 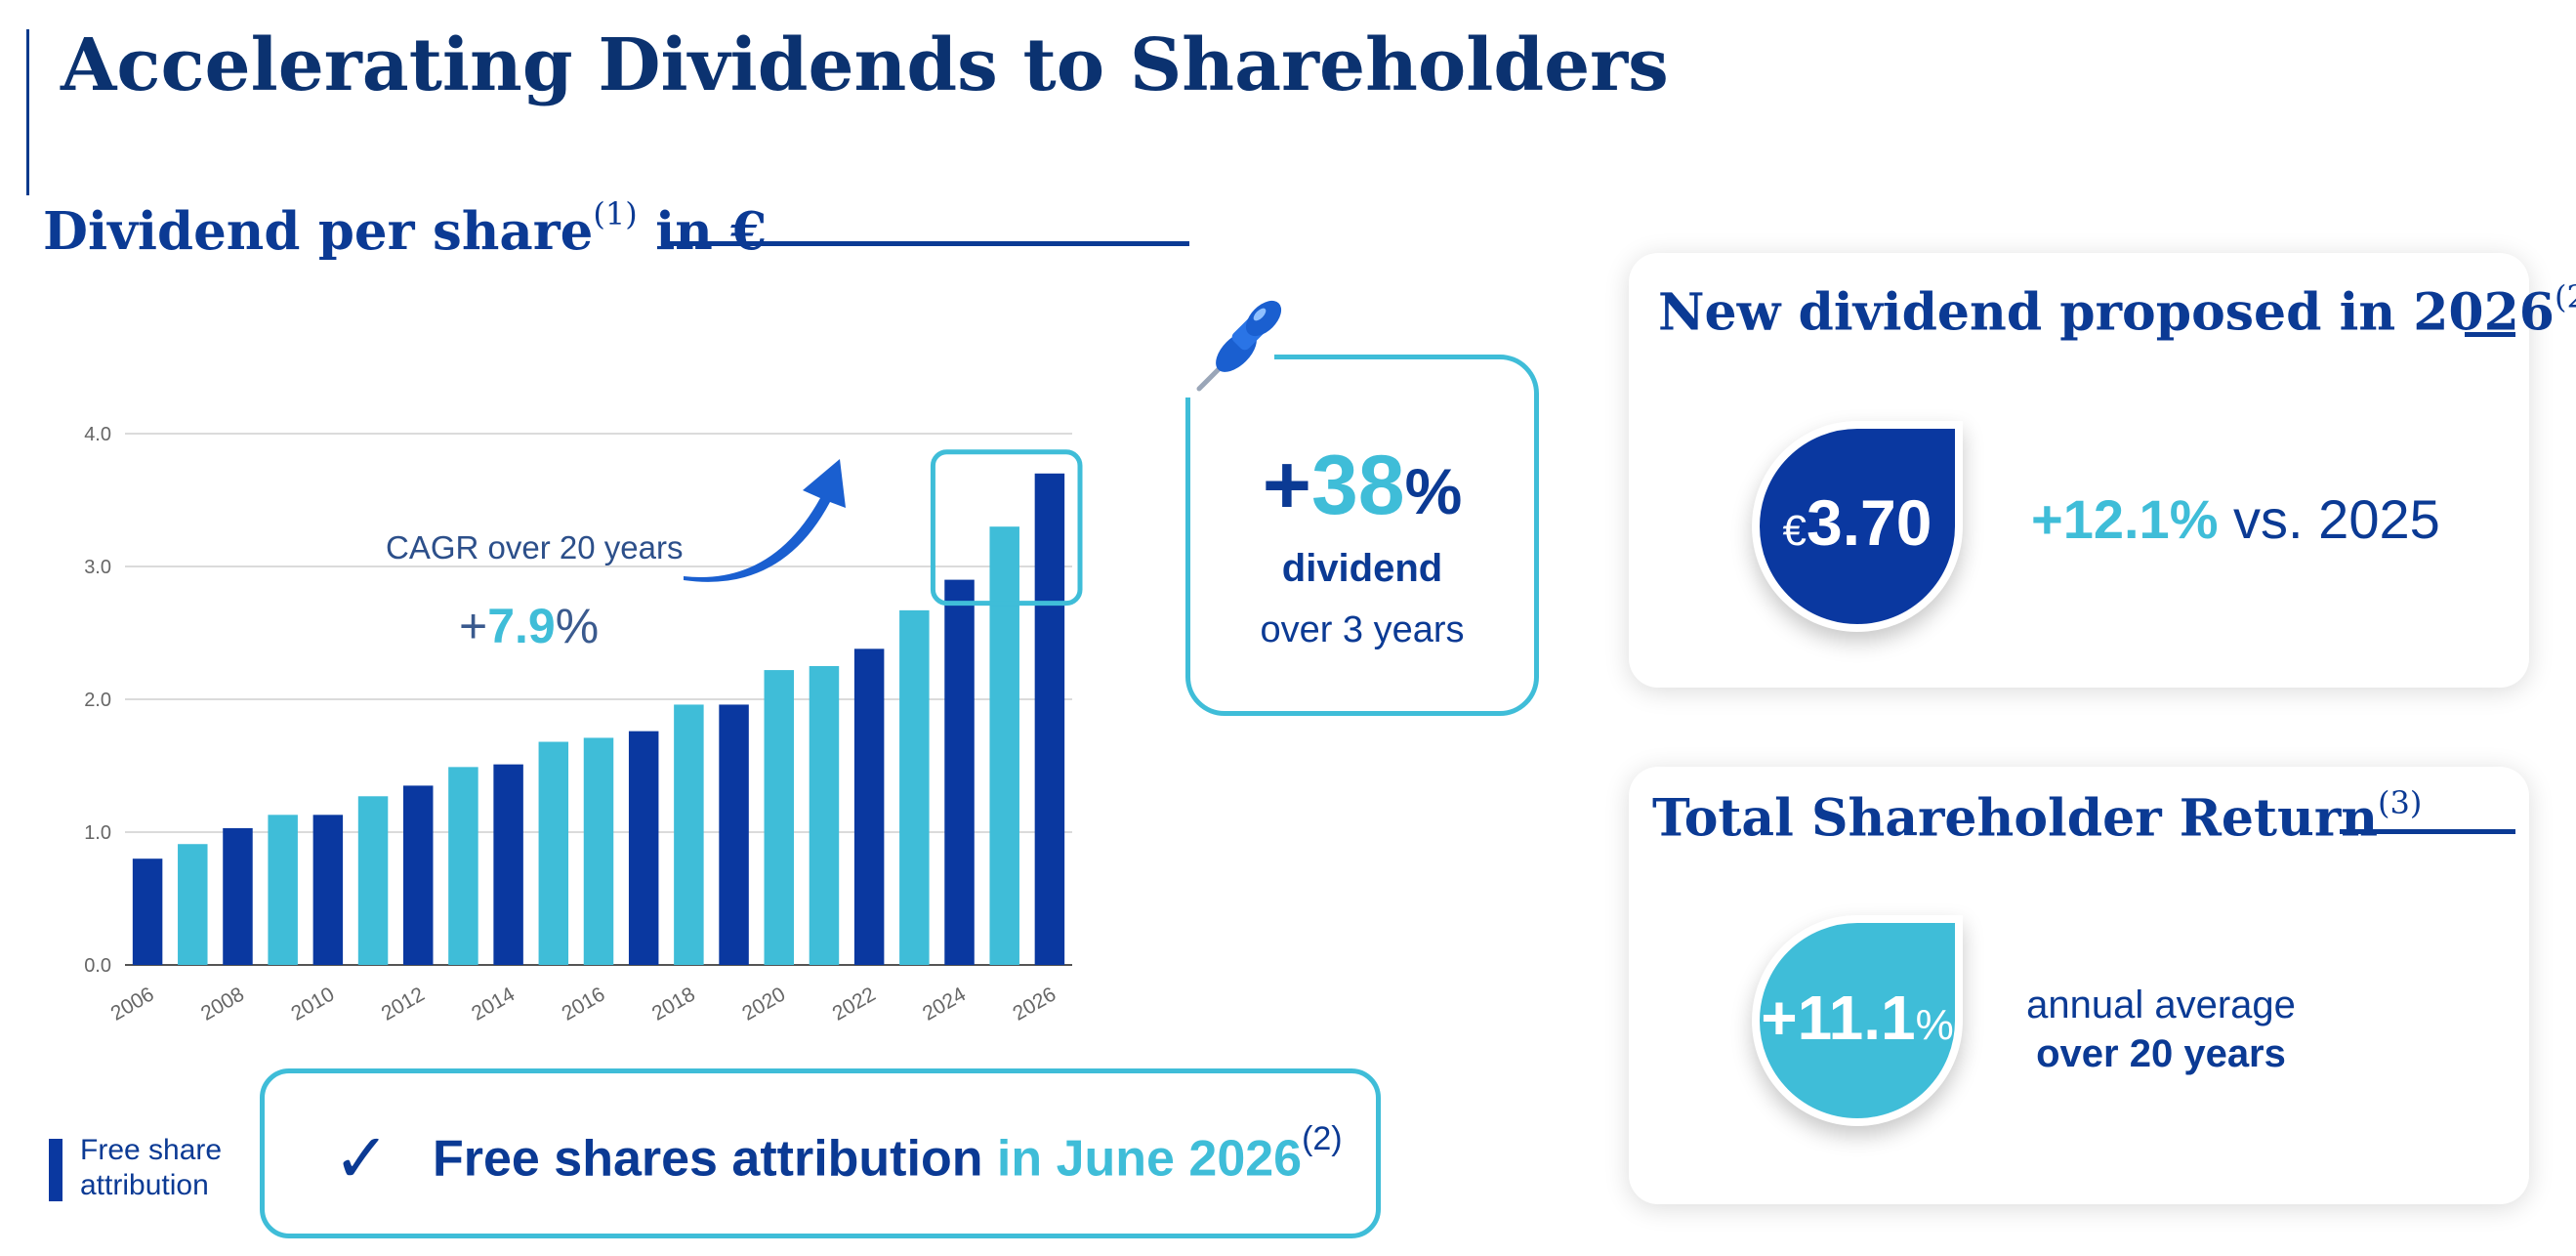 What do you see at coordinates (133, 1004) in the screenshot?
I see `x-tick-label-2006: 2006` at bounding box center [133, 1004].